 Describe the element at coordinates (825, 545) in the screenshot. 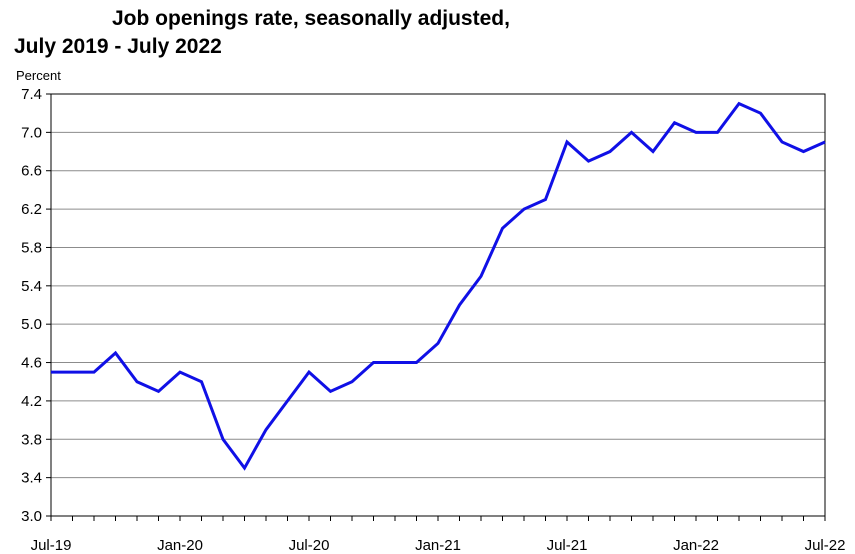

I see `x-tick-label: Jul-22` at that location.